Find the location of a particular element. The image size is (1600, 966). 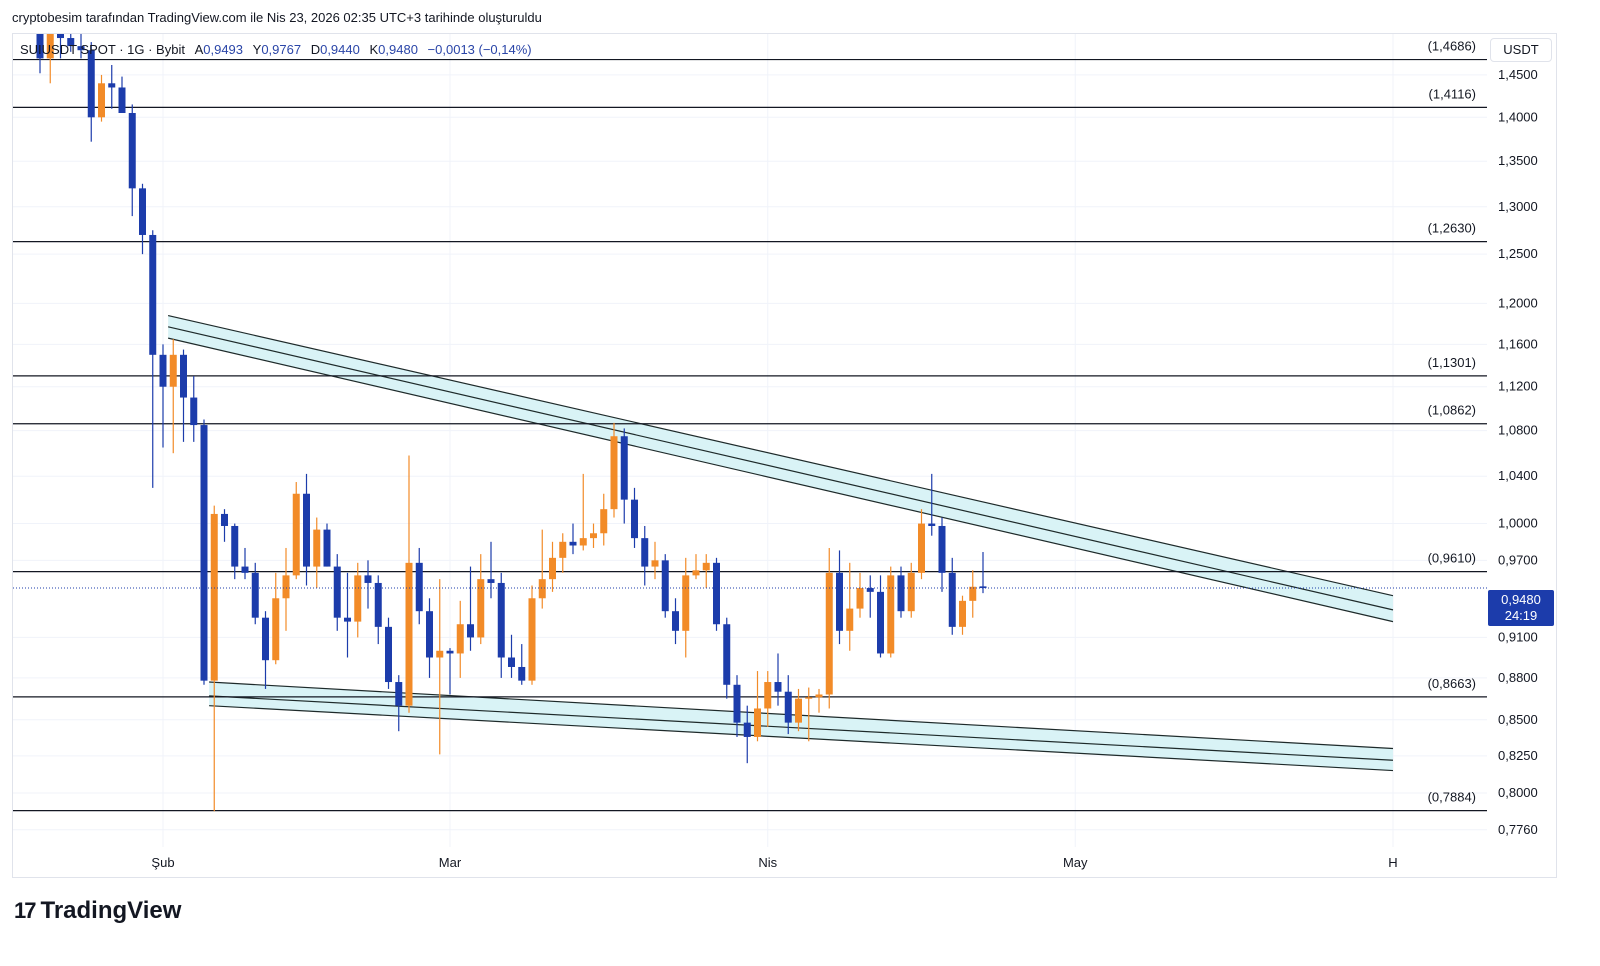

tradingview-logo-icon: 17 is located at coordinates (25, 910).